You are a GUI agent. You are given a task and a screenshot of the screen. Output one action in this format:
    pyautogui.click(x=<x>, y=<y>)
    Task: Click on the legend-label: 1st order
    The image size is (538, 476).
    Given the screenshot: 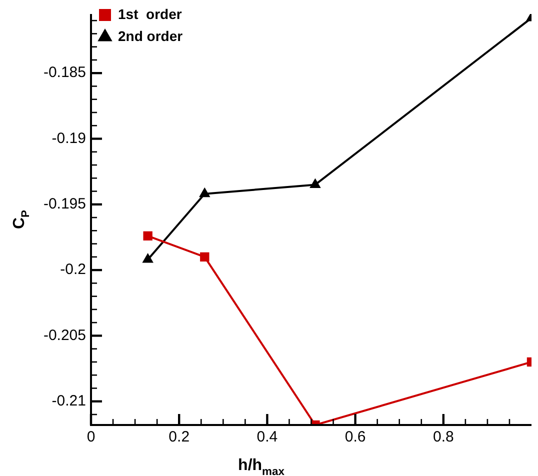 What is the action you would take?
    pyautogui.click(x=150, y=14)
    